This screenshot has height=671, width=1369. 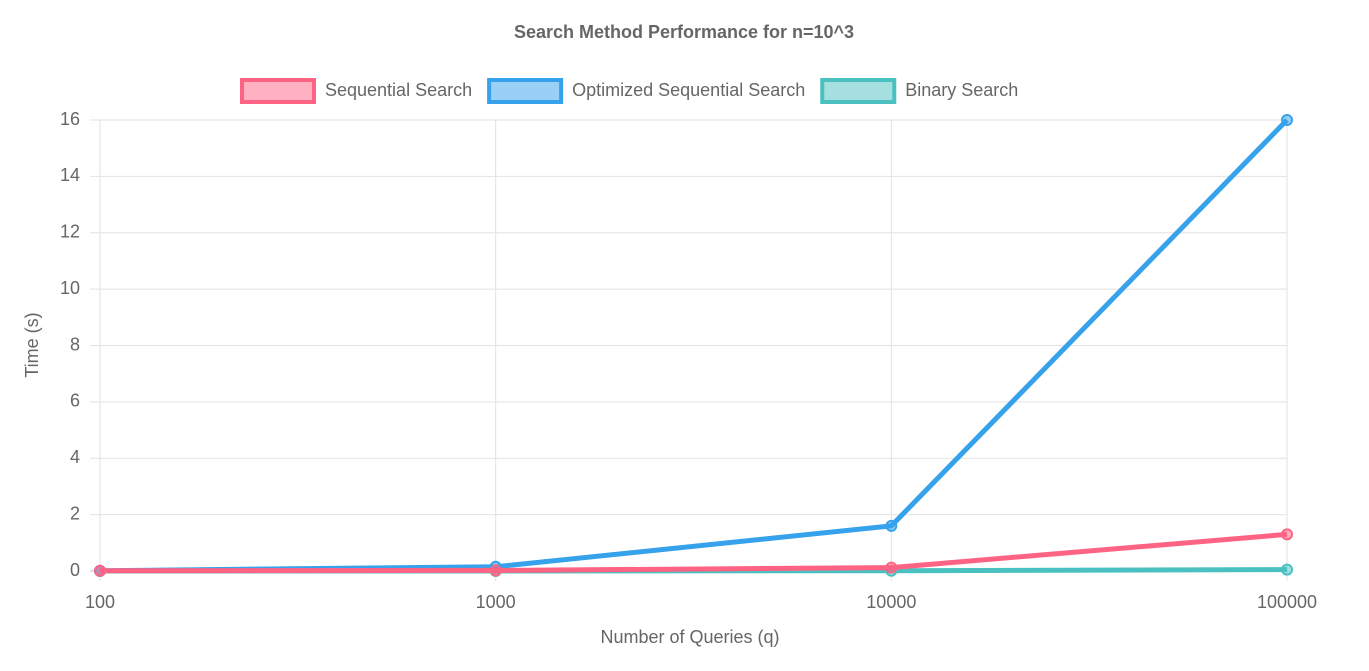 What do you see at coordinates (688, 90) in the screenshot?
I see `legend-label: Optimized Sequential Search` at bounding box center [688, 90].